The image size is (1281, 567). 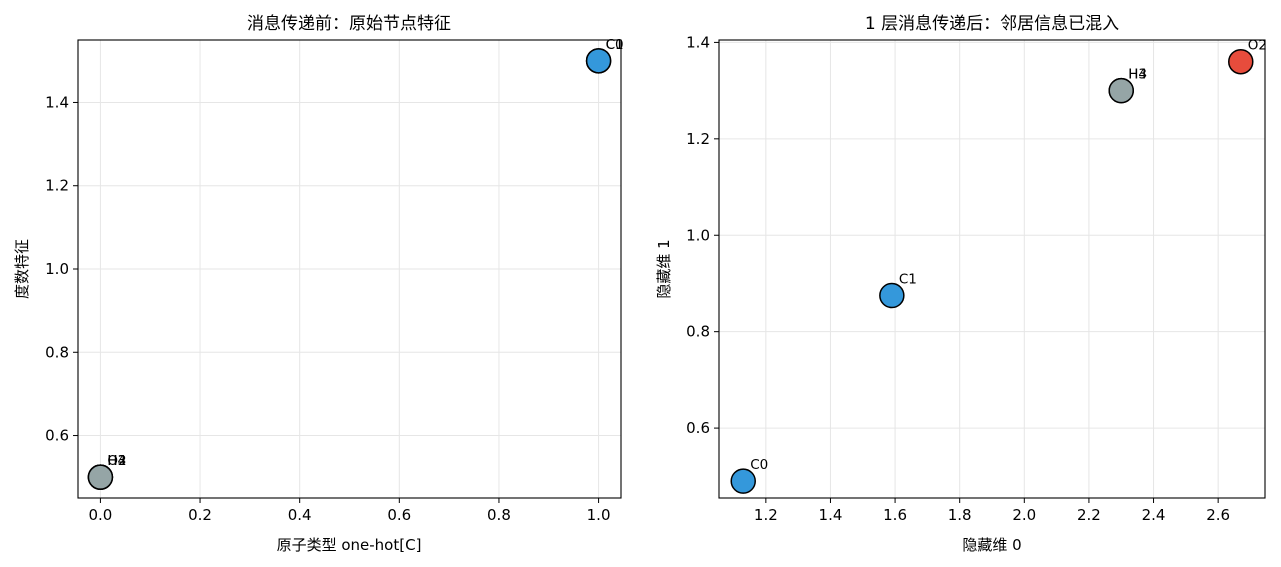 What do you see at coordinates (1241, 61) in the screenshot?
I see `data-point-o2` at bounding box center [1241, 61].